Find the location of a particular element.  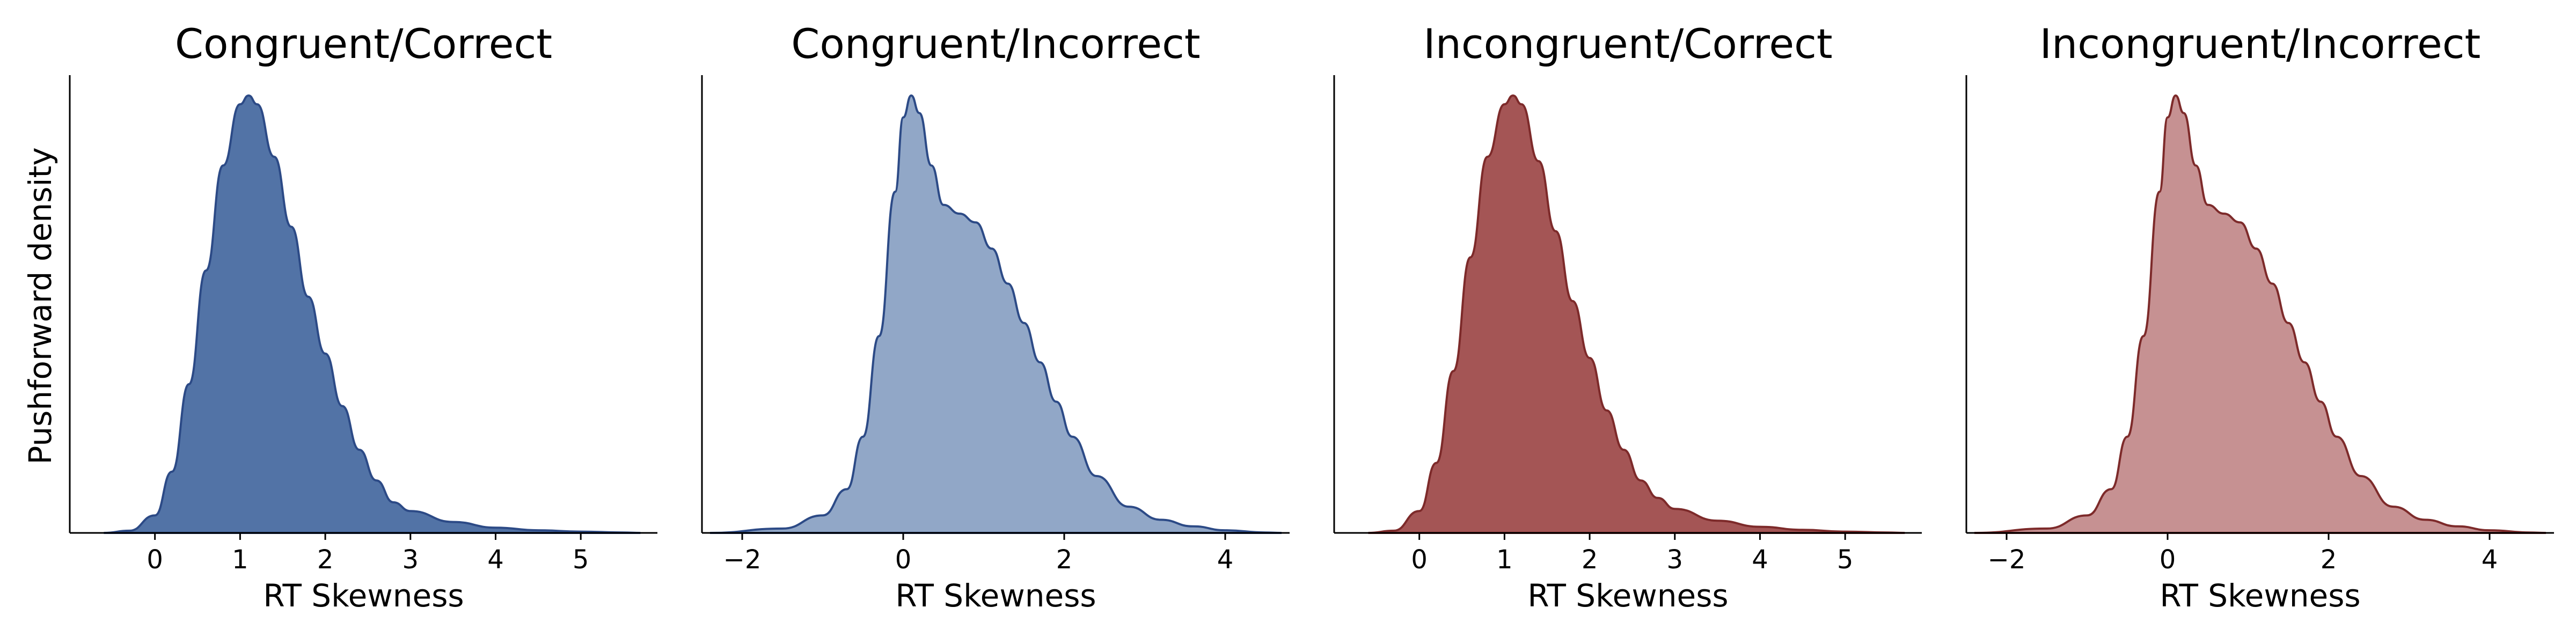

panel-title: Congruent/Incorrect is located at coordinates (995, 44).